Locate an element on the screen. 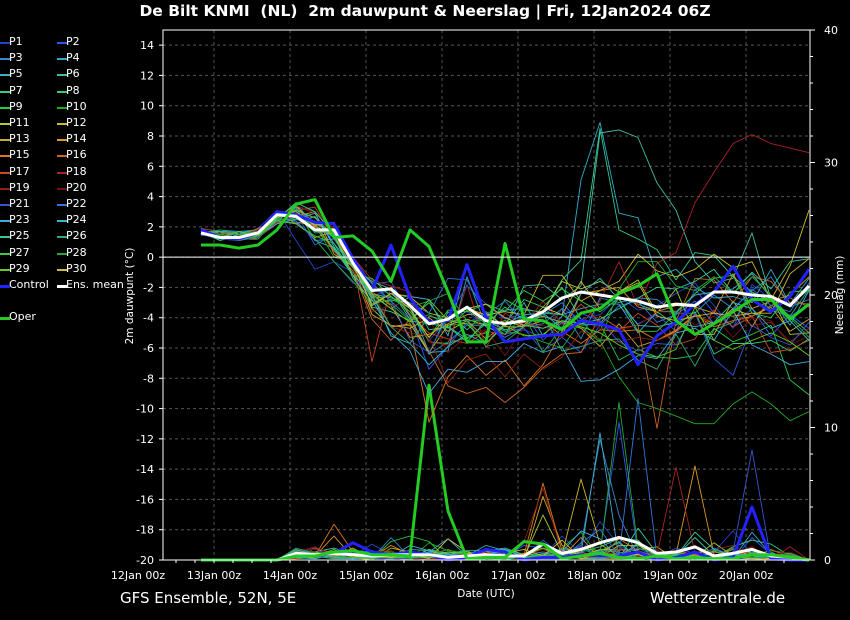 This screenshot has height=620, width=850. y-tick-label: -8 is located at coordinates (148, 378).